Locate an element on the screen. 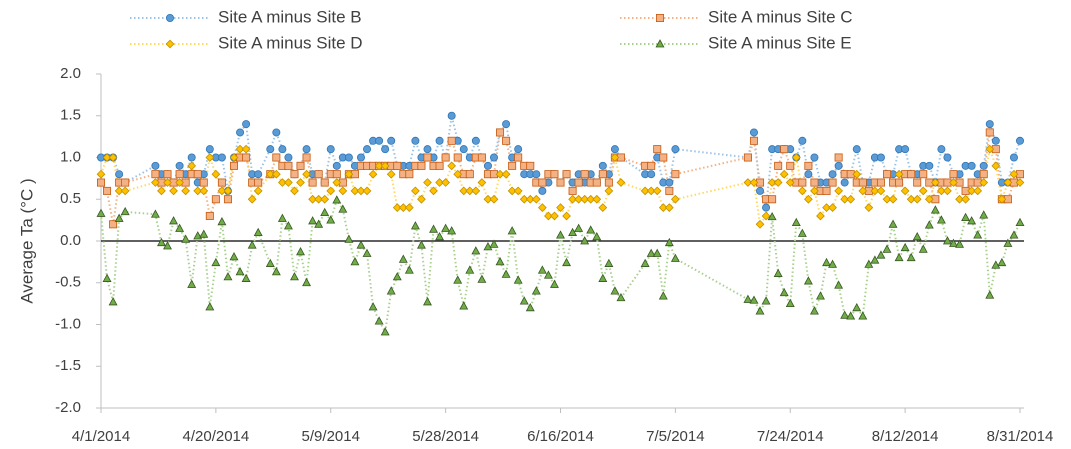  y-tick-label: 0.5 is located at coordinates (70, 198).